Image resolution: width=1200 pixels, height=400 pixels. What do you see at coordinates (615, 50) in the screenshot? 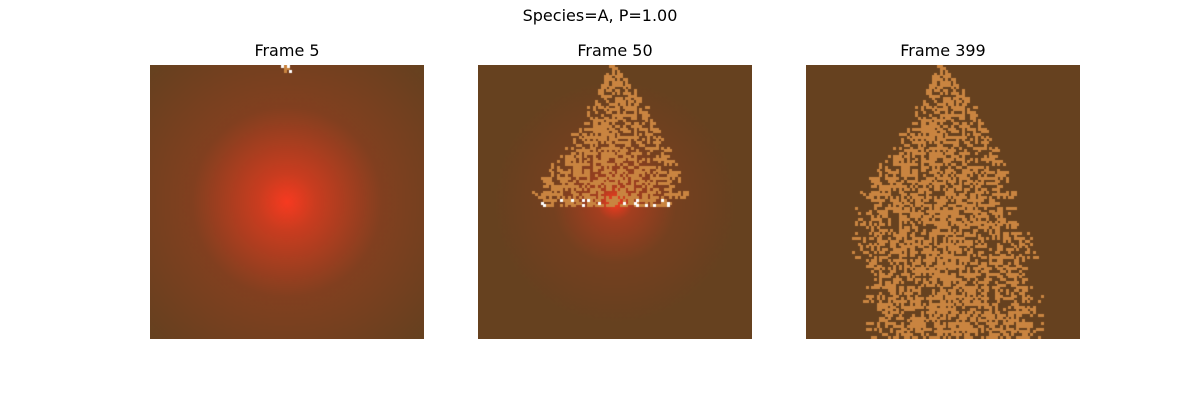
I see `panel-title-frame-50: Frame 50` at bounding box center [615, 50].